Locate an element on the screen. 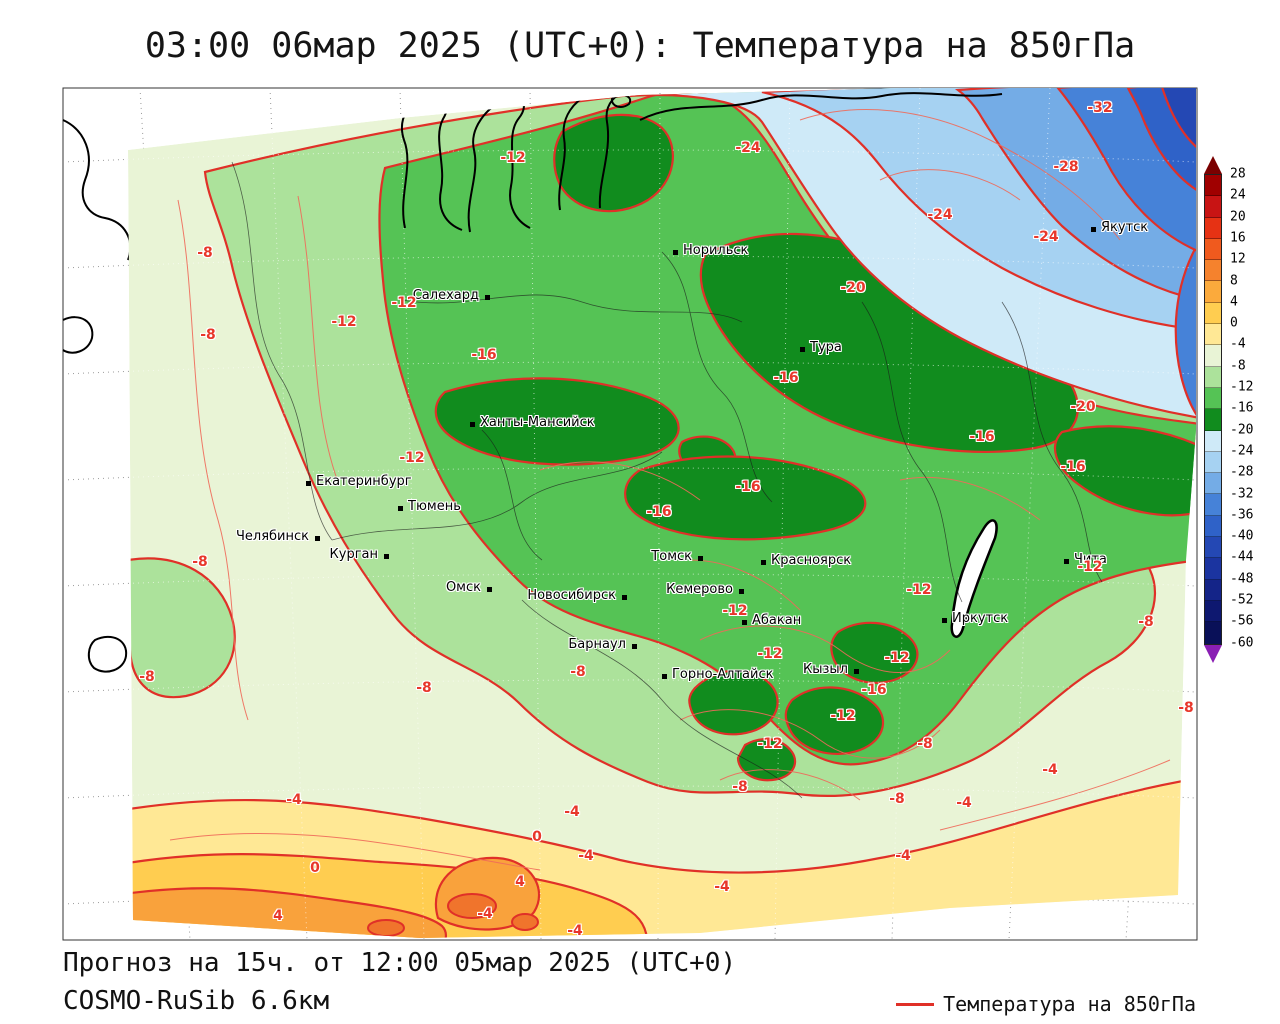 This screenshot has width=1280, height=1024. lake-baikal is located at coordinates (974, 578).